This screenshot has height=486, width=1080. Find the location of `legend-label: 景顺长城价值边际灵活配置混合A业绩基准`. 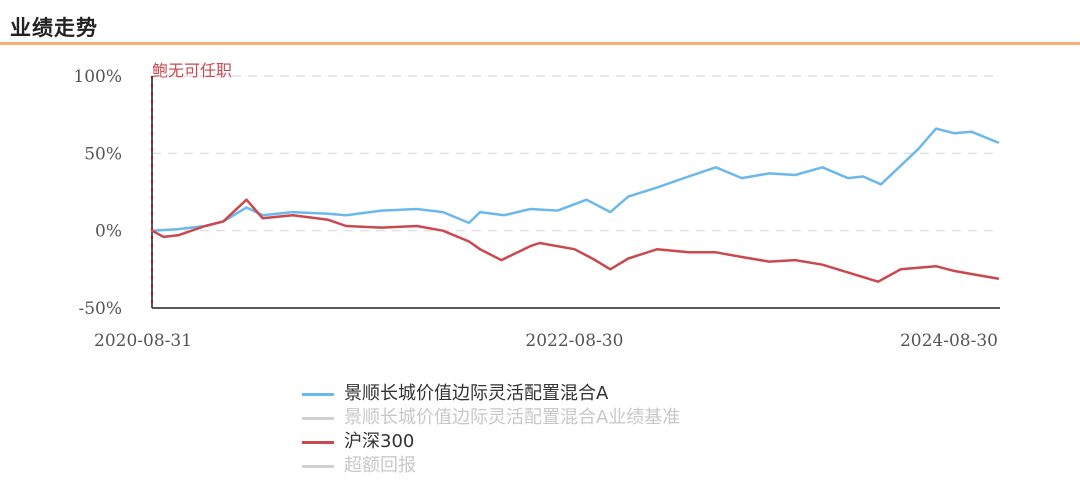

legend-label: 景顺长城价值边际灵活配置混合A业绩基准 is located at coordinates (512, 417).